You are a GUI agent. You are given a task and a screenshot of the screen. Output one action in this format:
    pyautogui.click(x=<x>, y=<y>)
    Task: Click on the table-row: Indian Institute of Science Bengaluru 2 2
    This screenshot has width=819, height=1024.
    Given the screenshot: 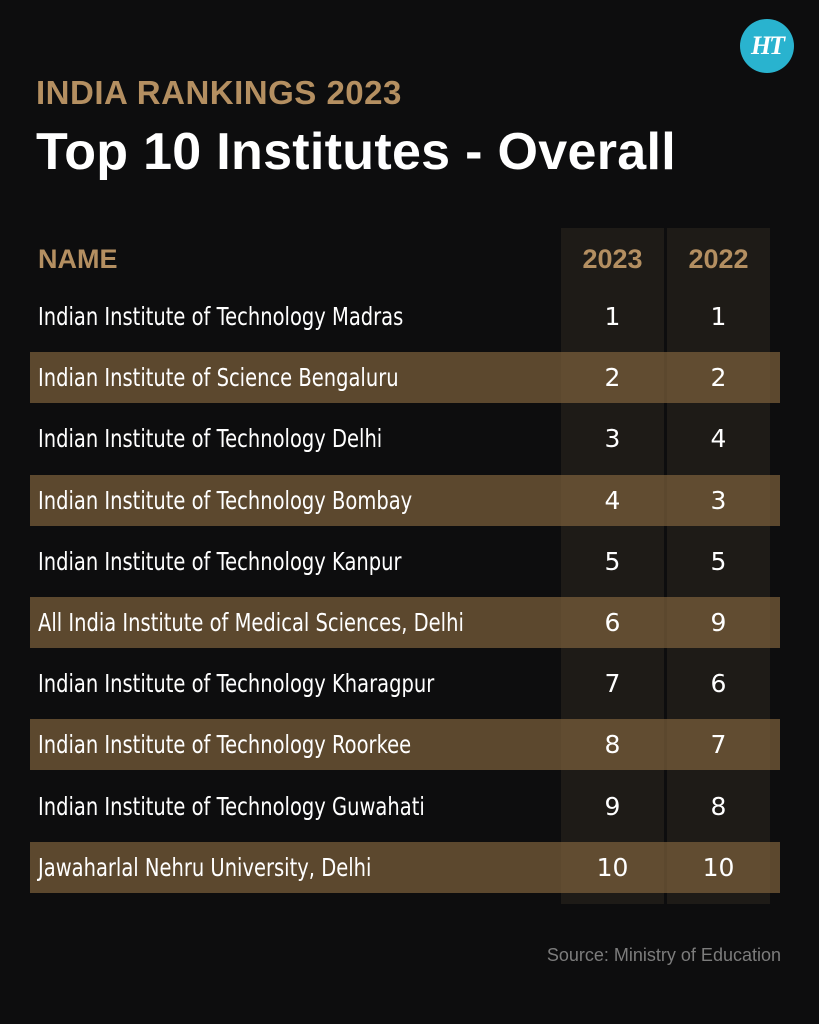 What is the action you would take?
    pyautogui.click(x=405, y=378)
    